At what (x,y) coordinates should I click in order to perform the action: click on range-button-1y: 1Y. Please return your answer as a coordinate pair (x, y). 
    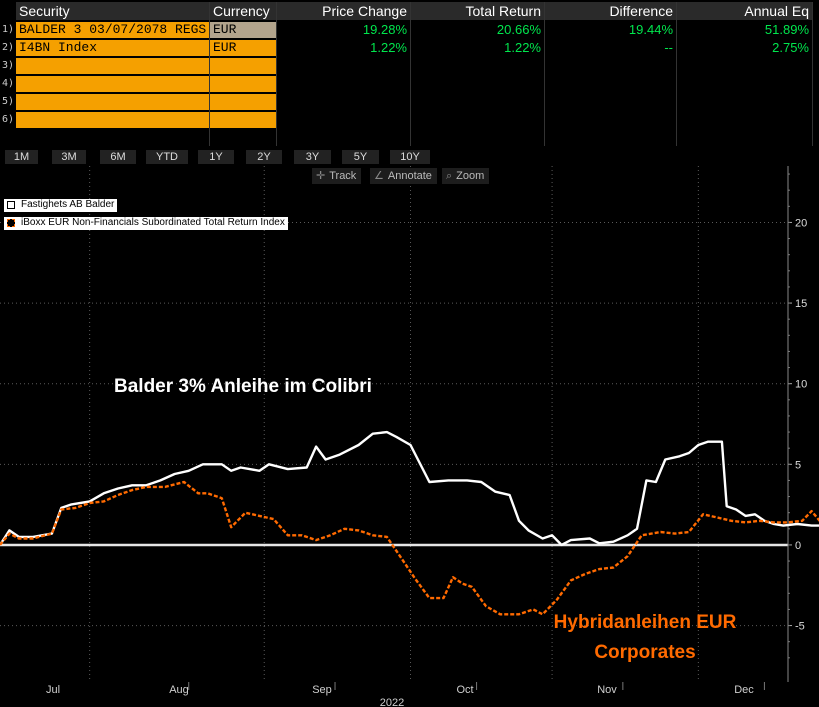
    Looking at the image, I should click on (216, 157).